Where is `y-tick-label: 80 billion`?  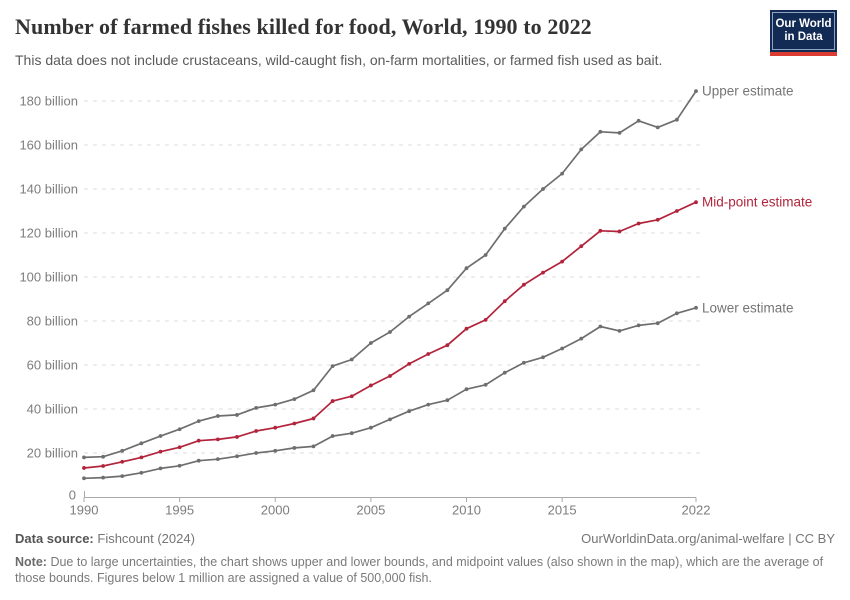
y-tick-label: 80 billion is located at coordinates (52, 321).